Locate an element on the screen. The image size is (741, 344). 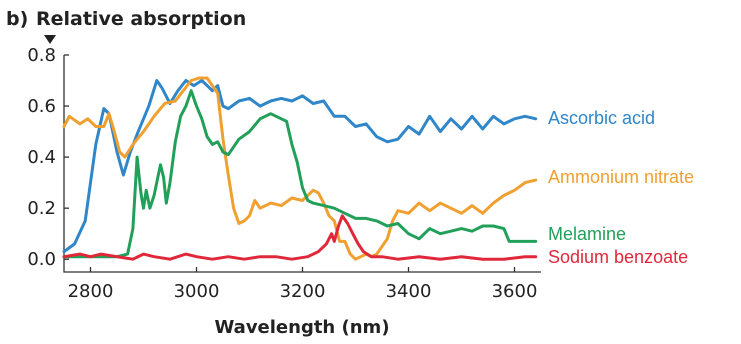
legend-label-melamine: Melamine is located at coordinates (587, 234).